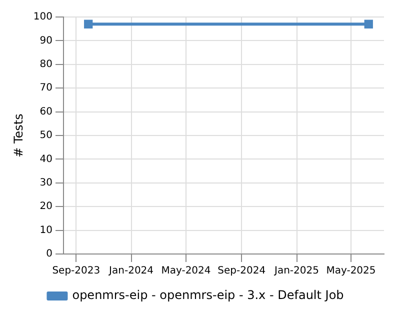 This screenshot has height=320, width=400. I want to click on y-tick-label: 10, so click(46, 230).